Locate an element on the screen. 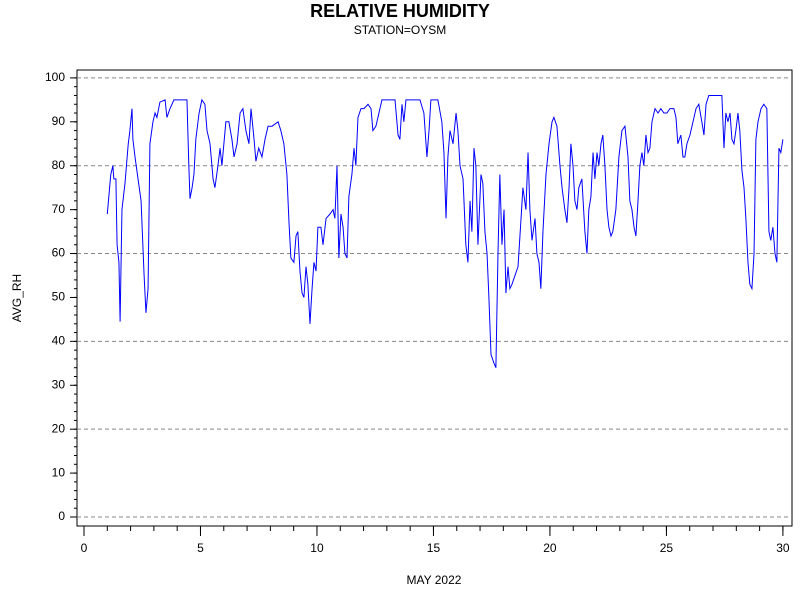  x-tick-label: 0 is located at coordinates (84, 548).